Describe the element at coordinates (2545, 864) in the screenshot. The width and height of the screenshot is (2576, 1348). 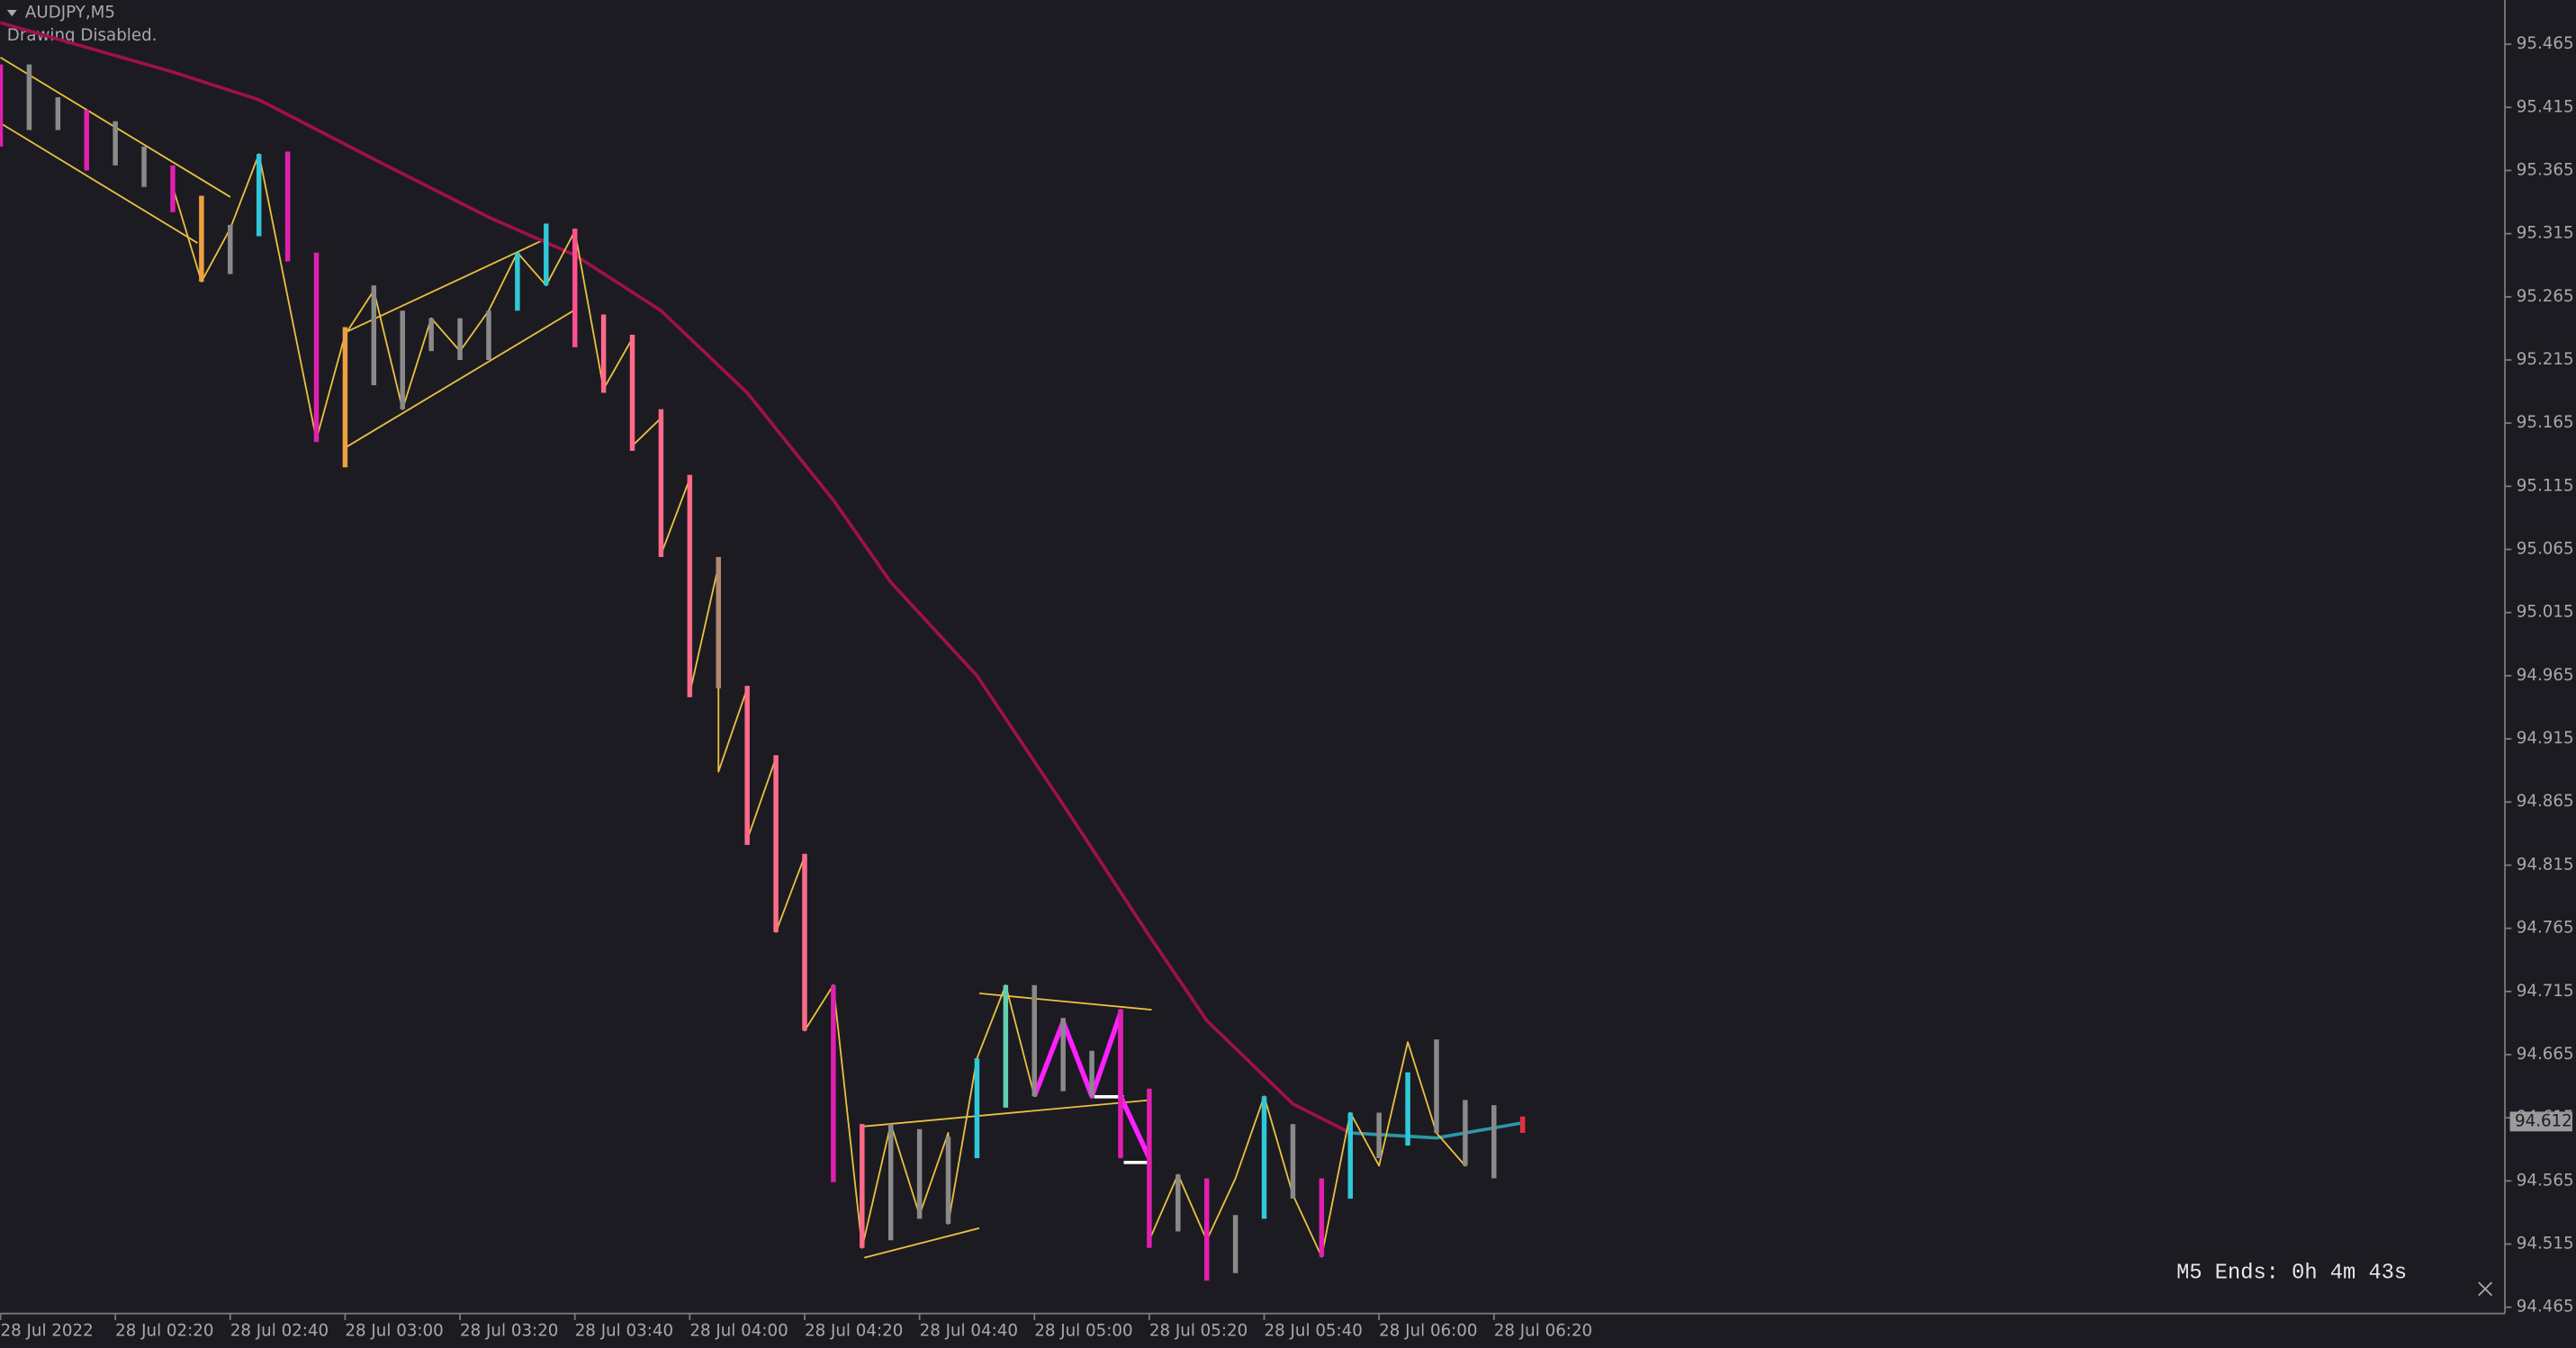
I see `y-tick-label: 94.815` at that location.